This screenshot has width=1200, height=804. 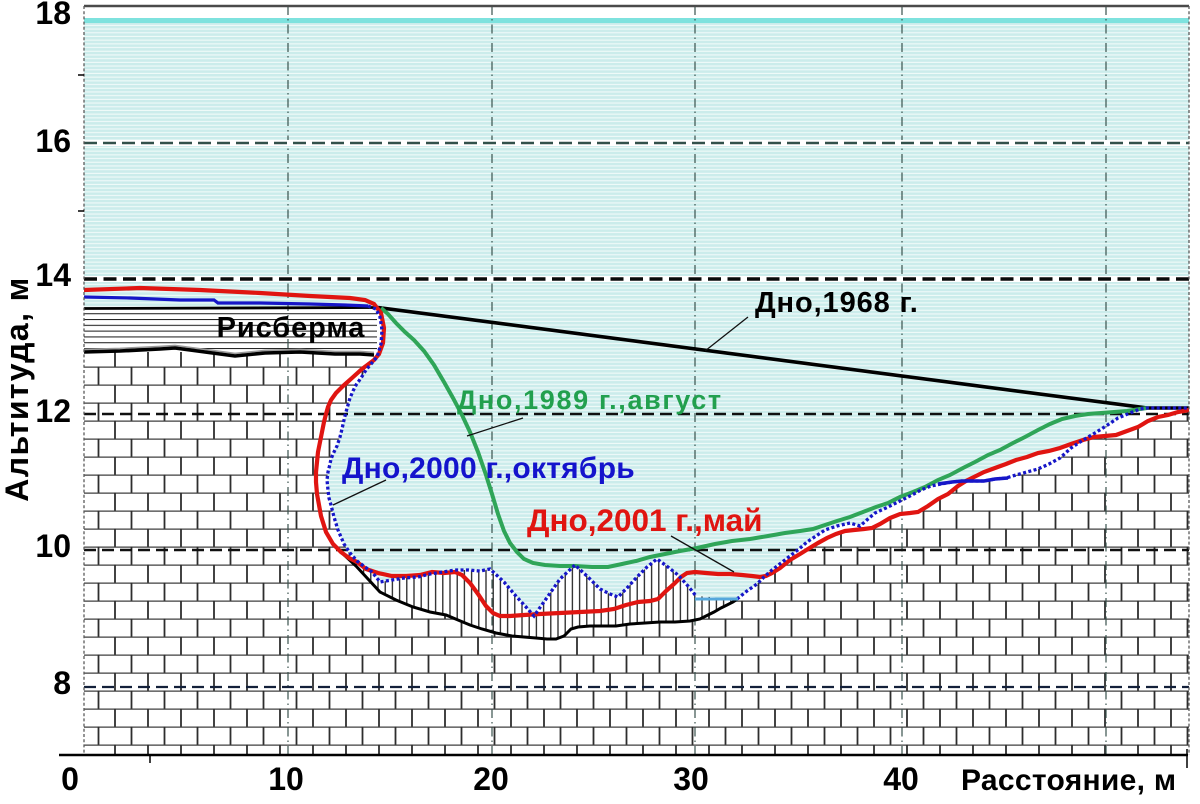 What do you see at coordinates (645, 520) in the screenshot?
I see `svg-text: Дно,2001 г.,май` at bounding box center [645, 520].